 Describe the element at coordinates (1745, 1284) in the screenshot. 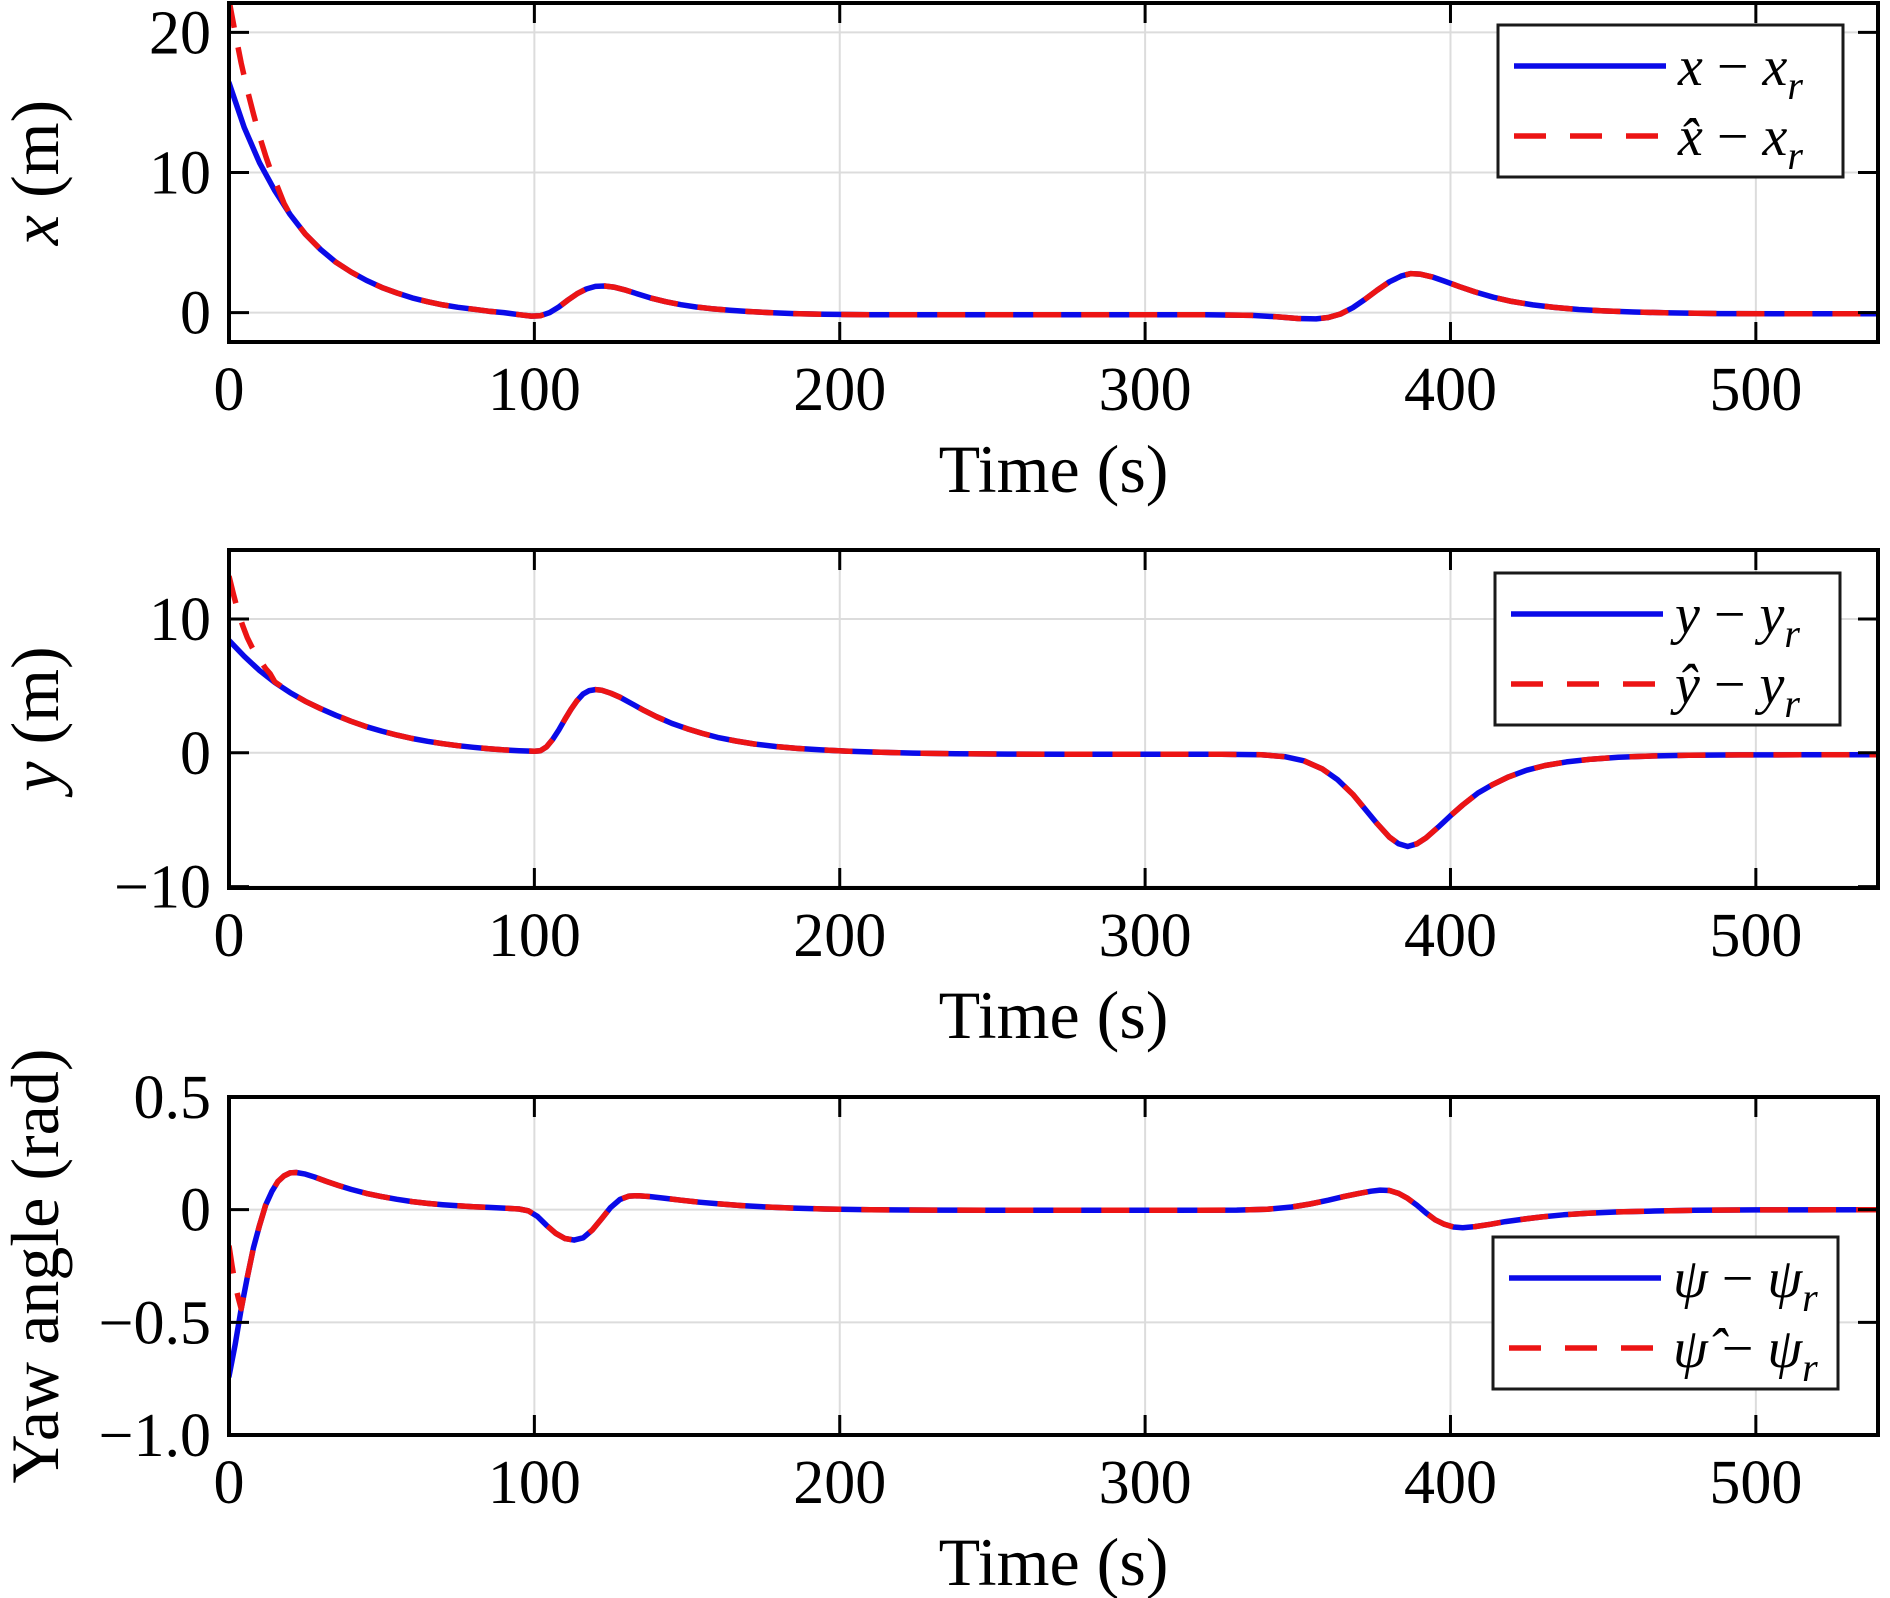

I see `legend-label: ψ − ψr` at that location.